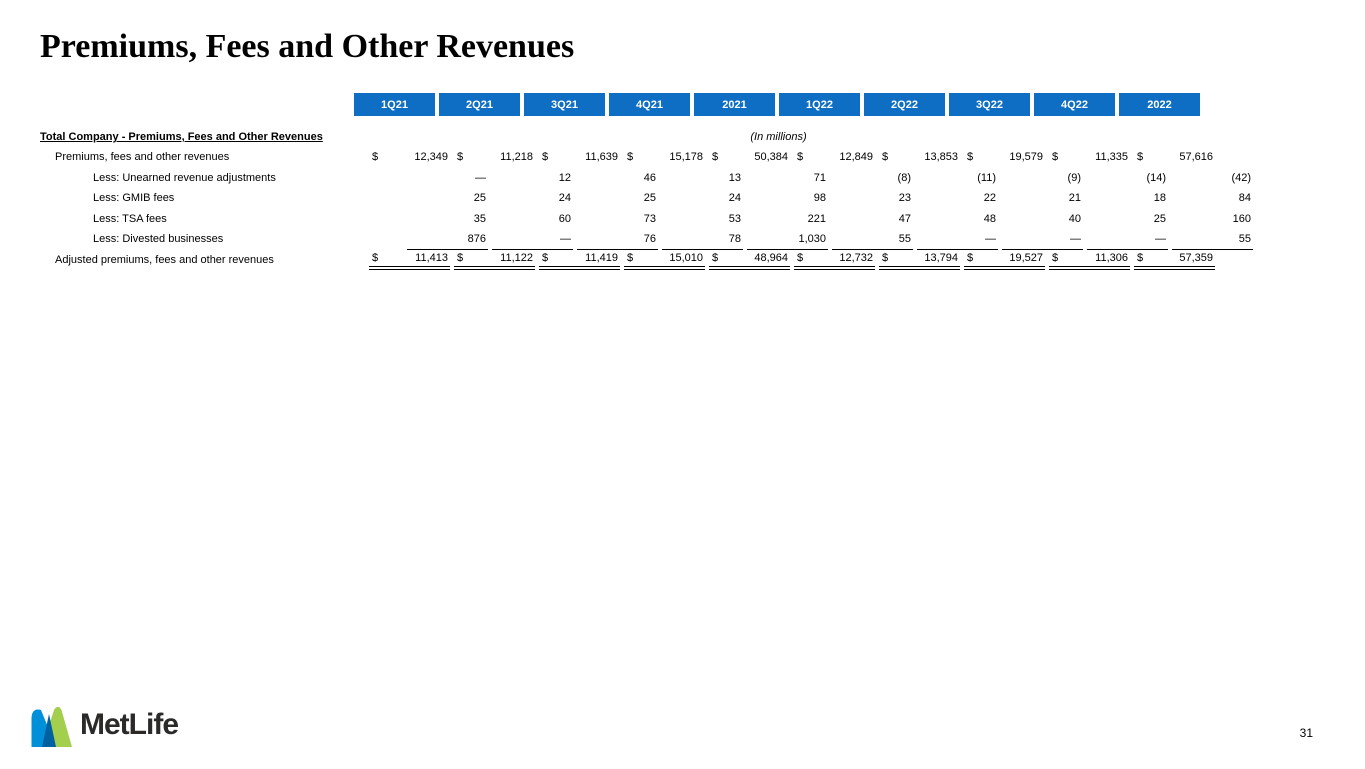  I want to click on value-cell: (8), so click(872, 178).